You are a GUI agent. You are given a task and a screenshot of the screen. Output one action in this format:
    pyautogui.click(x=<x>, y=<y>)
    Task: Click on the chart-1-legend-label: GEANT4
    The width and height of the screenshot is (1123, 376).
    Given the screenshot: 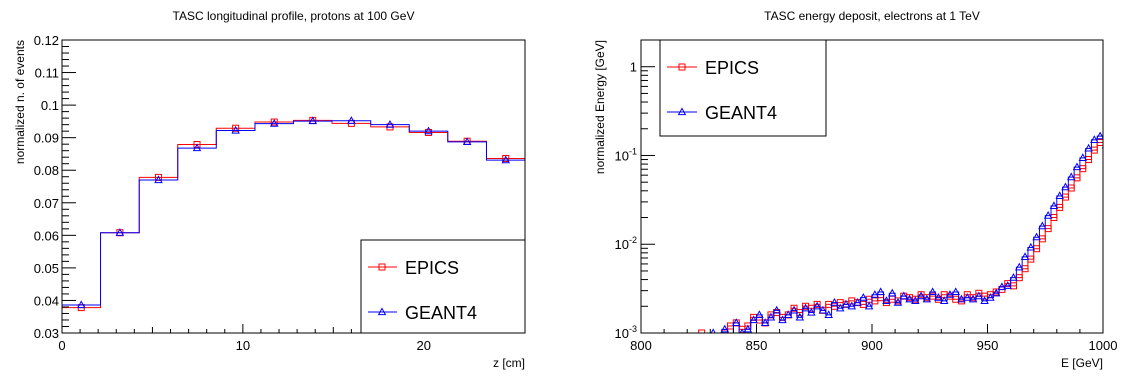 What is the action you would take?
    pyautogui.click(x=441, y=313)
    